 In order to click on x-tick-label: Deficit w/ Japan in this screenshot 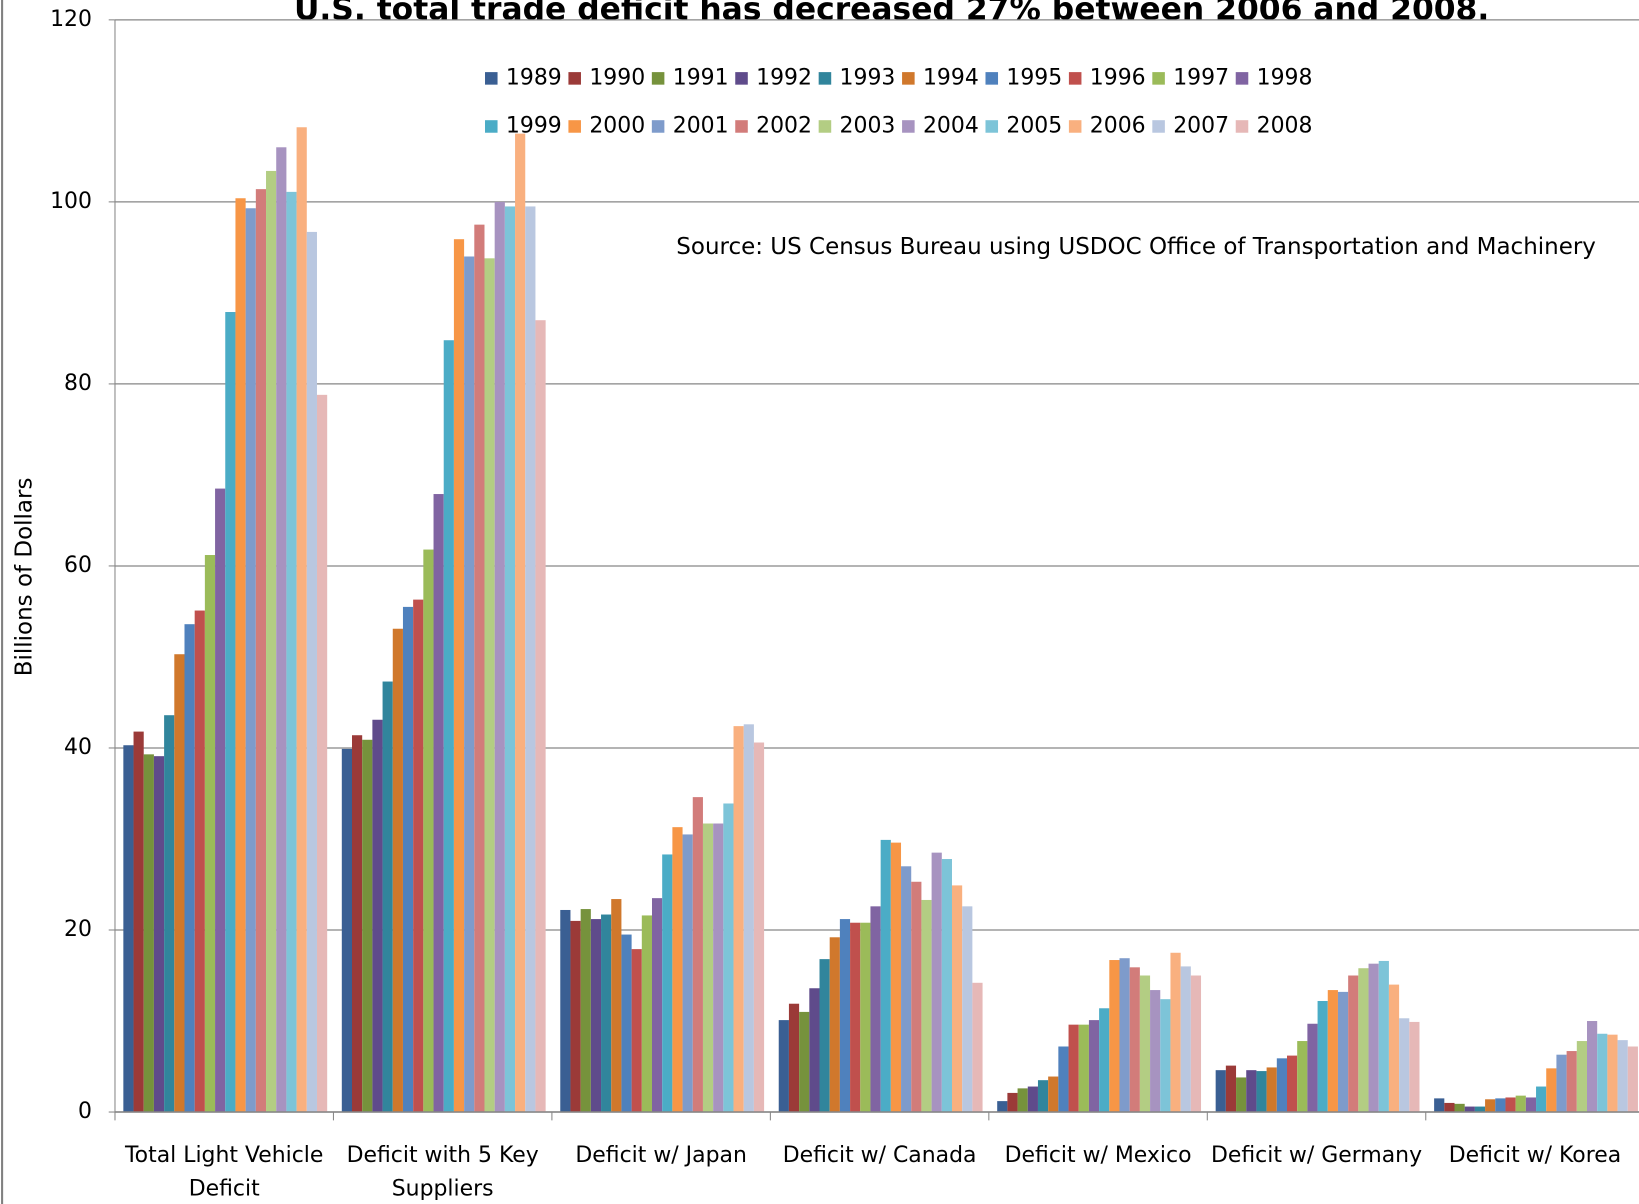, I will do `click(660, 1155)`.